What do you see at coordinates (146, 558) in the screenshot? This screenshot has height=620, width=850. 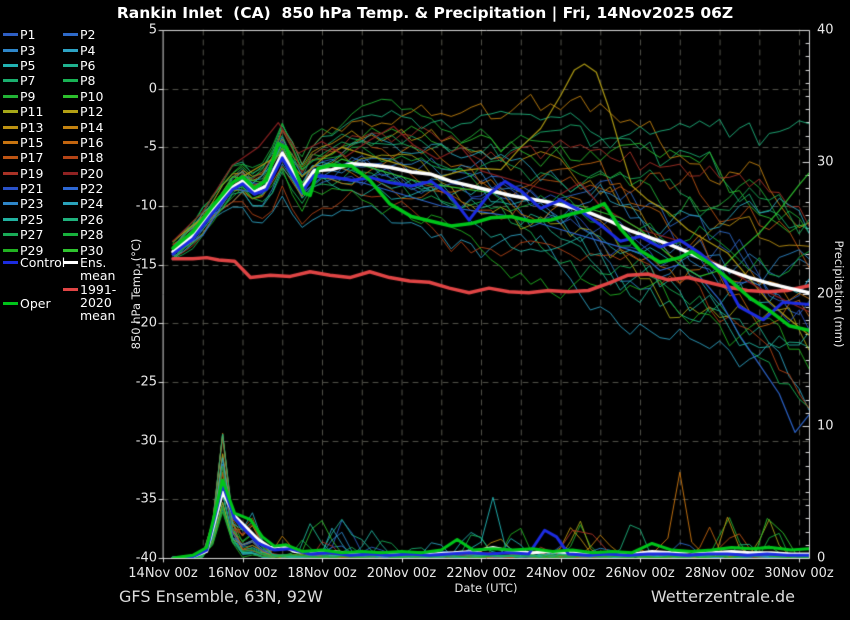 I see `temp-tick-label: -40` at bounding box center [146, 558].